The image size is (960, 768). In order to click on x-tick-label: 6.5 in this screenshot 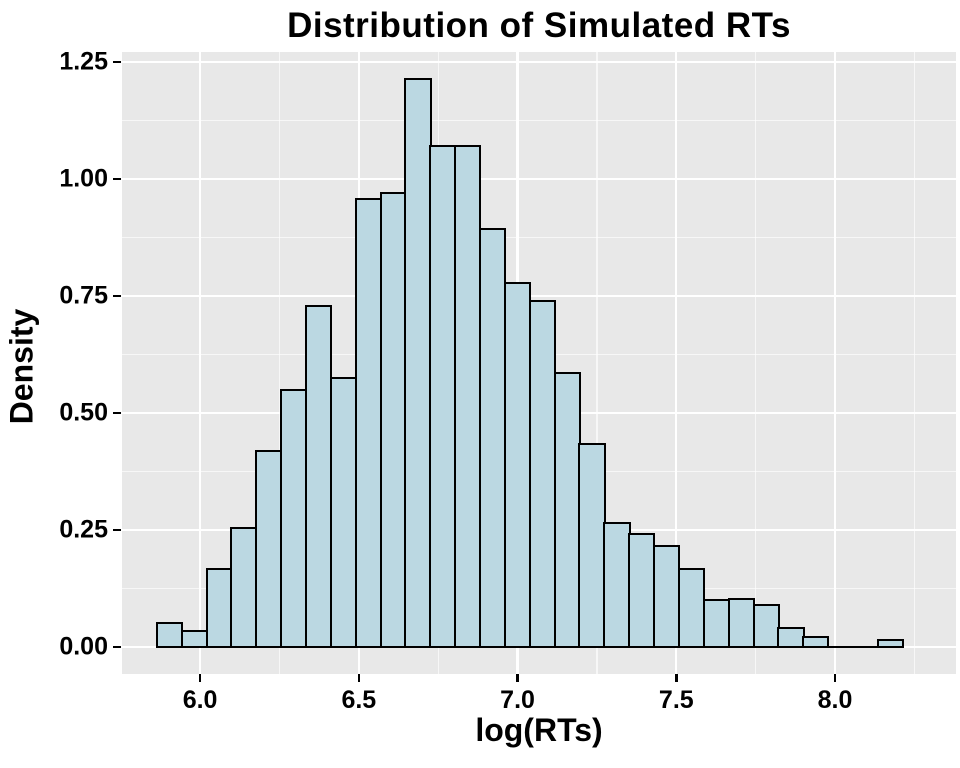, I will do `click(359, 700)`.